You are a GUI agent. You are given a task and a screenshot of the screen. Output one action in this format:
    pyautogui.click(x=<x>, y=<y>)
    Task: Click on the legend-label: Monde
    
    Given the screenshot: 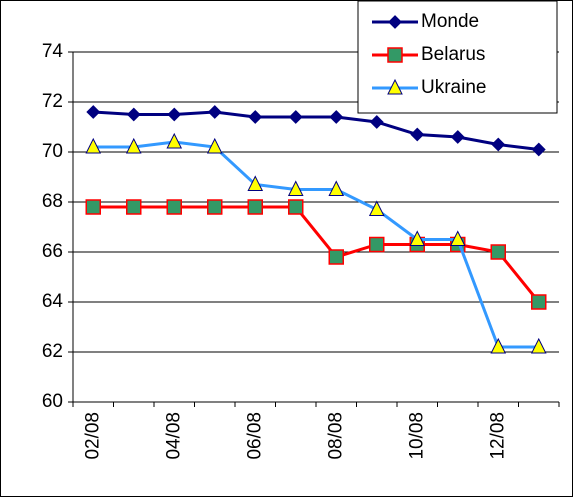 What is the action you would take?
    pyautogui.click(x=450, y=21)
    